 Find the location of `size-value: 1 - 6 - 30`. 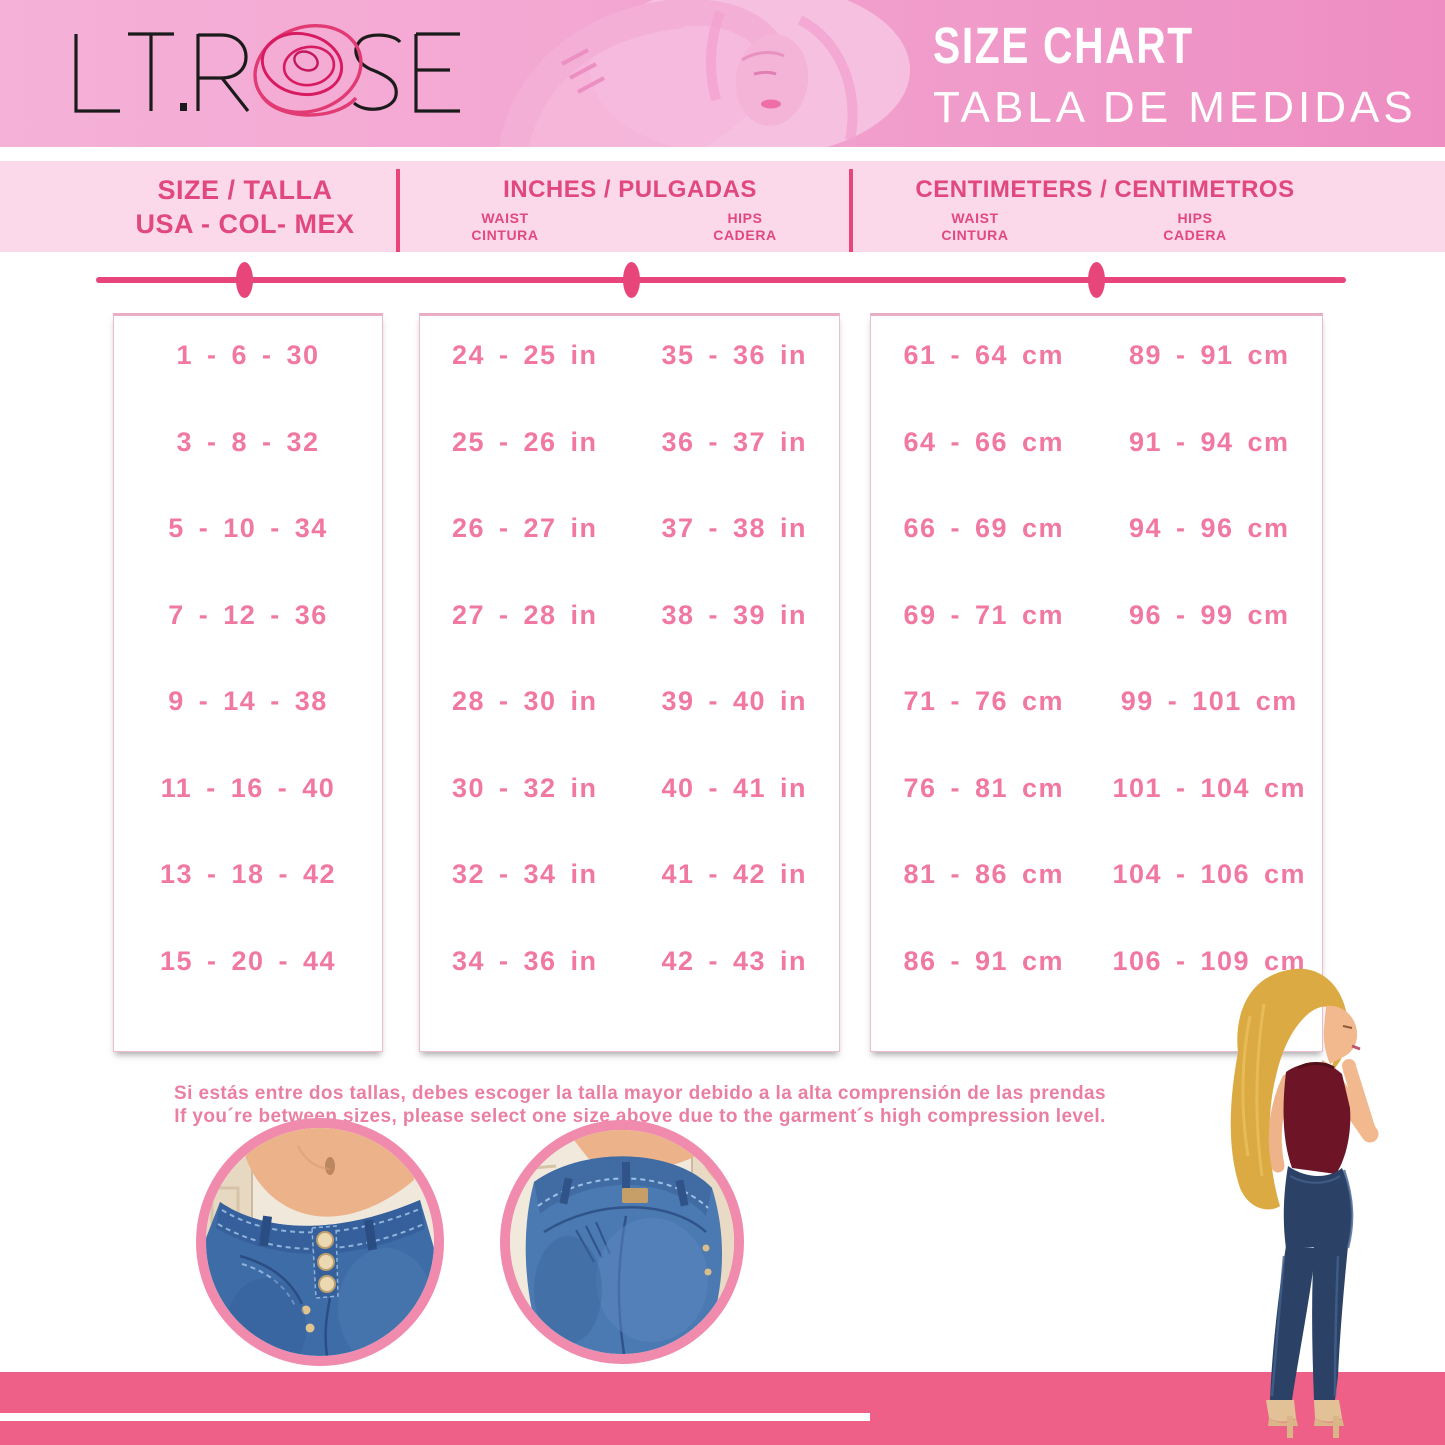

size-value: 1 - 6 - 30 is located at coordinates (248, 355).